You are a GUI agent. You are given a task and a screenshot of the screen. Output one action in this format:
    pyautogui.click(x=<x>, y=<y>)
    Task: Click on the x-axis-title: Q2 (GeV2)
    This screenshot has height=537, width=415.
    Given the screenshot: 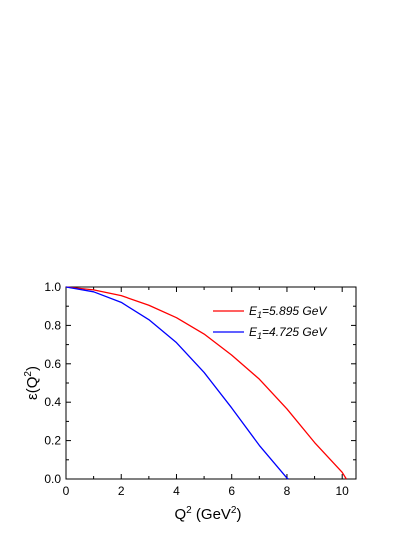 What is the action you would take?
    pyautogui.click(x=208, y=514)
    